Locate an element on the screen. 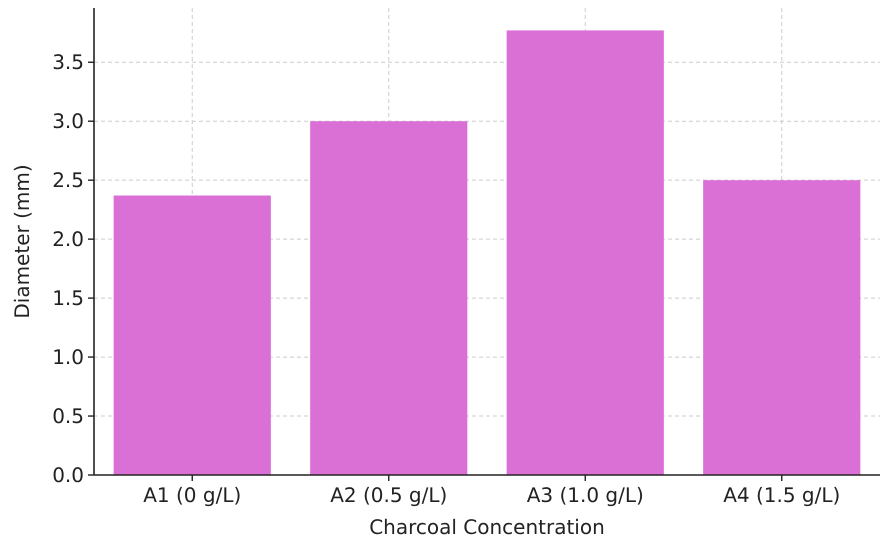  y-tick-label: 1.0 is located at coordinates (68, 357).